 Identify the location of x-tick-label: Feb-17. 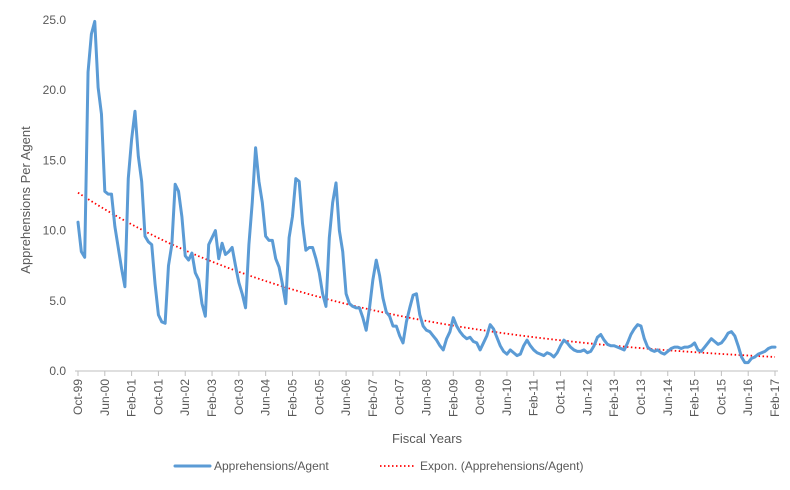
(775, 398).